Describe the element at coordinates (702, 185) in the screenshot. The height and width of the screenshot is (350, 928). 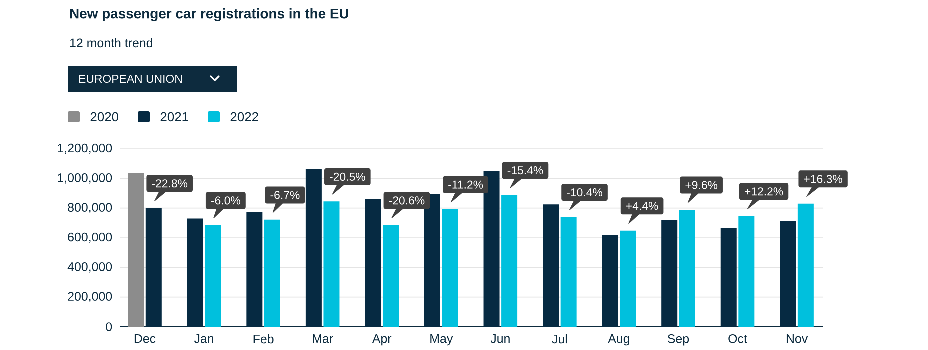
I see `annotation: +9.6%` at that location.